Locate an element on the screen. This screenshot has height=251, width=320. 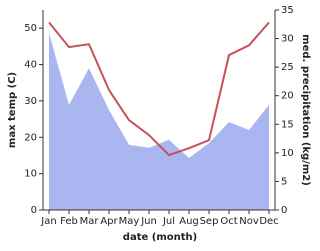
y-tick-label: 50 is located at coordinates (30, 28).